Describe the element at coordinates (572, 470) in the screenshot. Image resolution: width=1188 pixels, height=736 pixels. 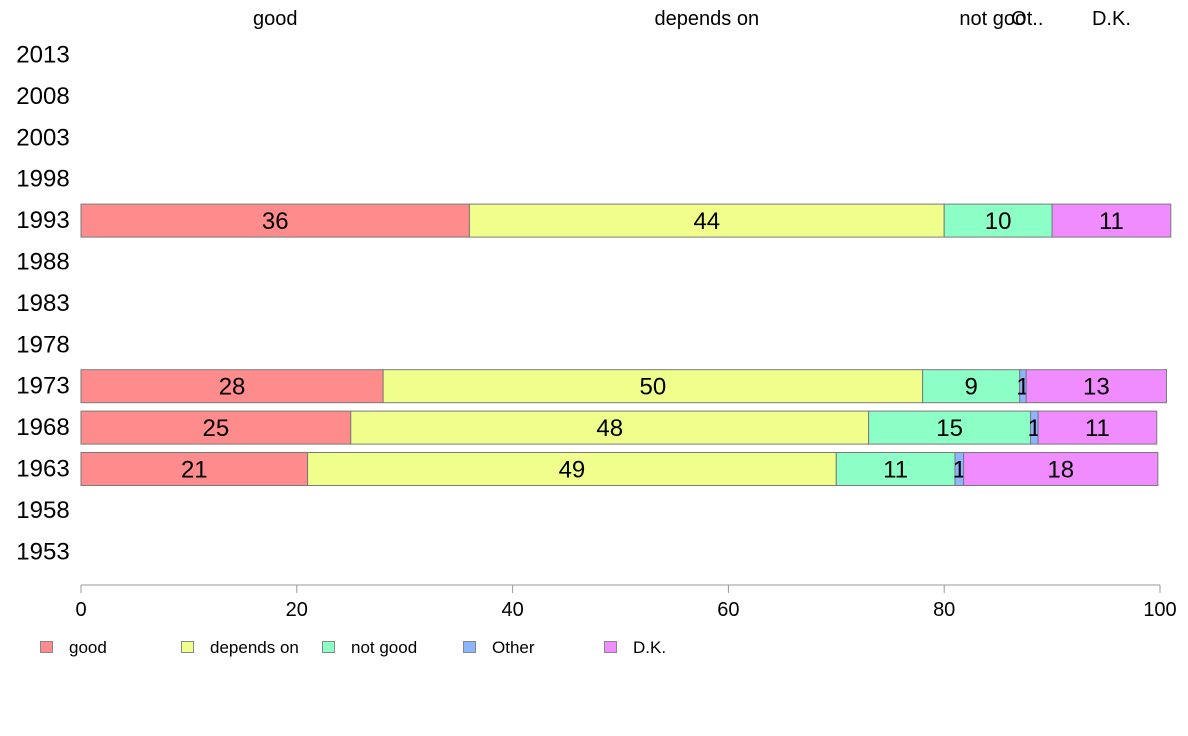
I see `bar-label-1-1963: 49` at that location.